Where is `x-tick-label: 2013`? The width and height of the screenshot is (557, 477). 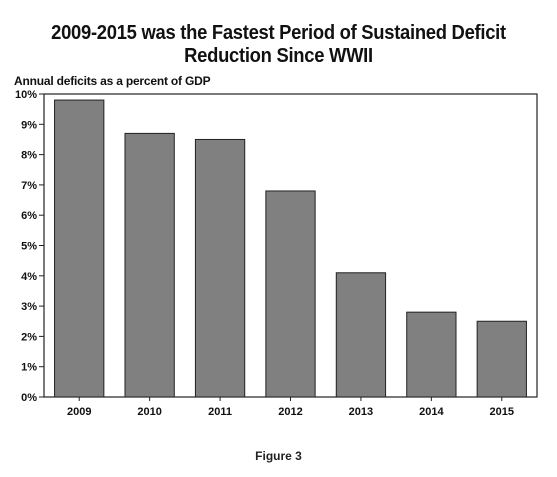
x-tick-label: 2013 is located at coordinates (361, 412).